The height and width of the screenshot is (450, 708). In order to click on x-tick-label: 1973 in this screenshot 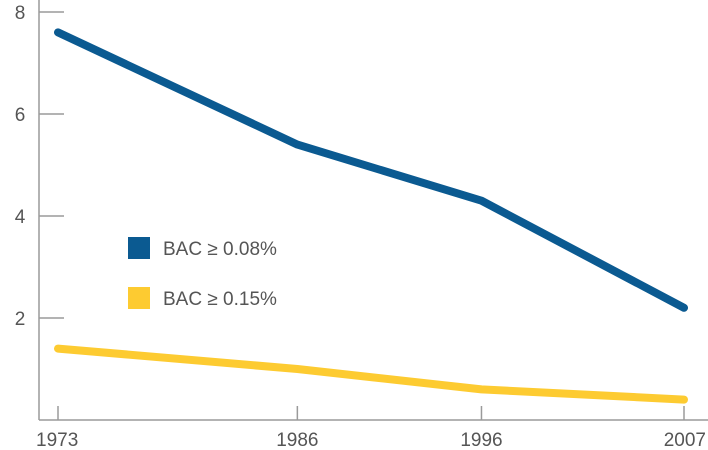, I will do `click(57, 440)`.